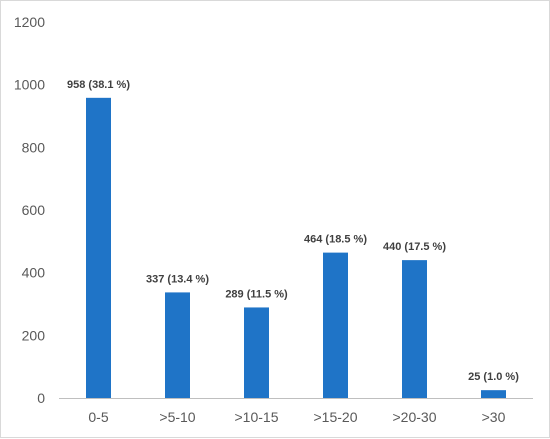 This screenshot has width=550, height=439. Describe the element at coordinates (335, 325) in the screenshot. I see `bar->15-20` at that location.